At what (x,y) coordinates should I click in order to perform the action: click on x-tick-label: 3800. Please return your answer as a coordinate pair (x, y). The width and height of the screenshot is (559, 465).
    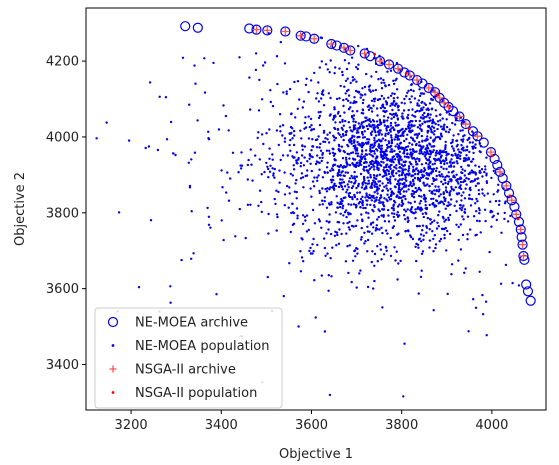
    Looking at the image, I should click on (401, 425).